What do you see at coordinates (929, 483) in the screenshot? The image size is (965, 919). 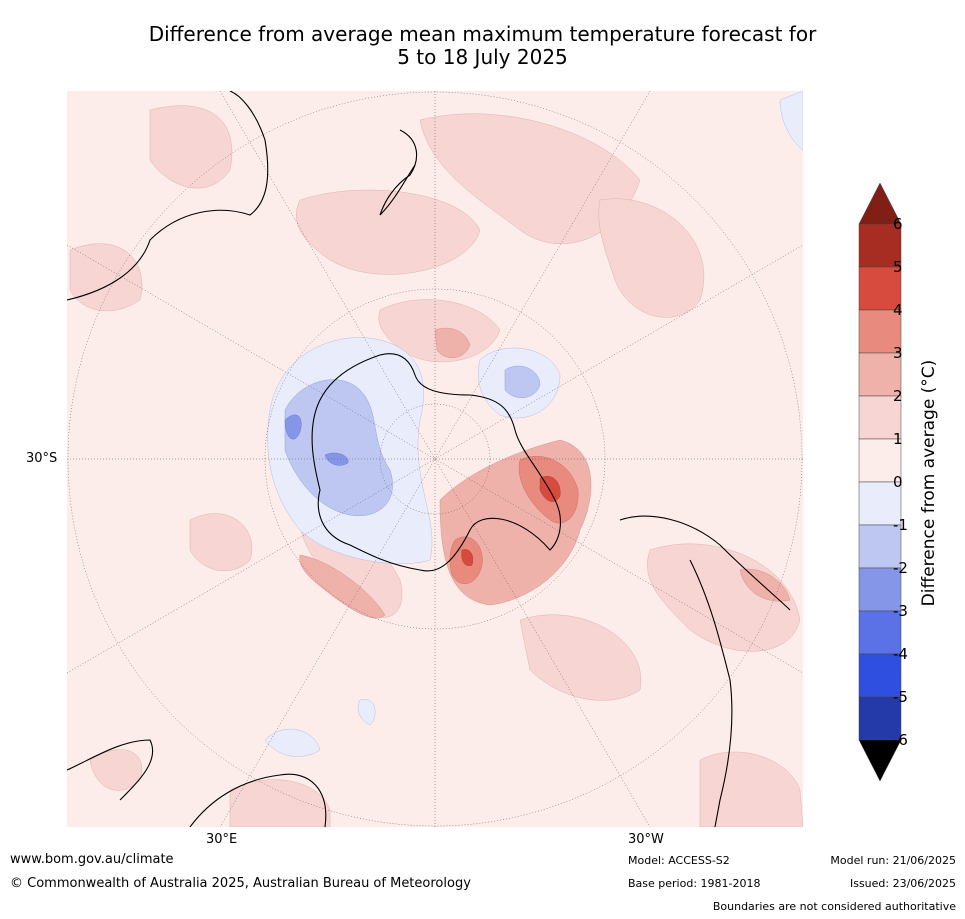 I see `colorbar-title: Difference from average (°C)` at bounding box center [929, 483].